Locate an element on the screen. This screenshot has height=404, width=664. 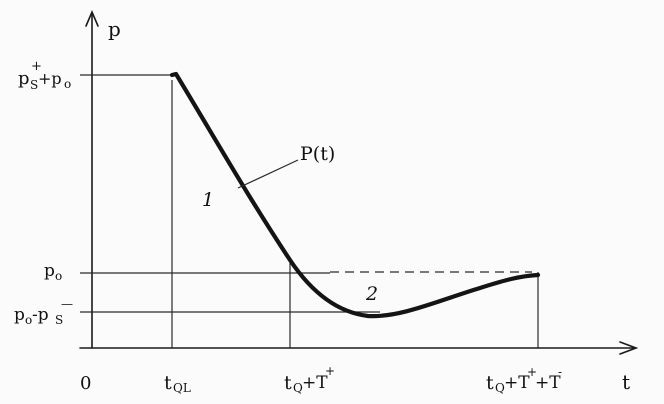
t-ql-main: t is located at coordinates (168, 383).